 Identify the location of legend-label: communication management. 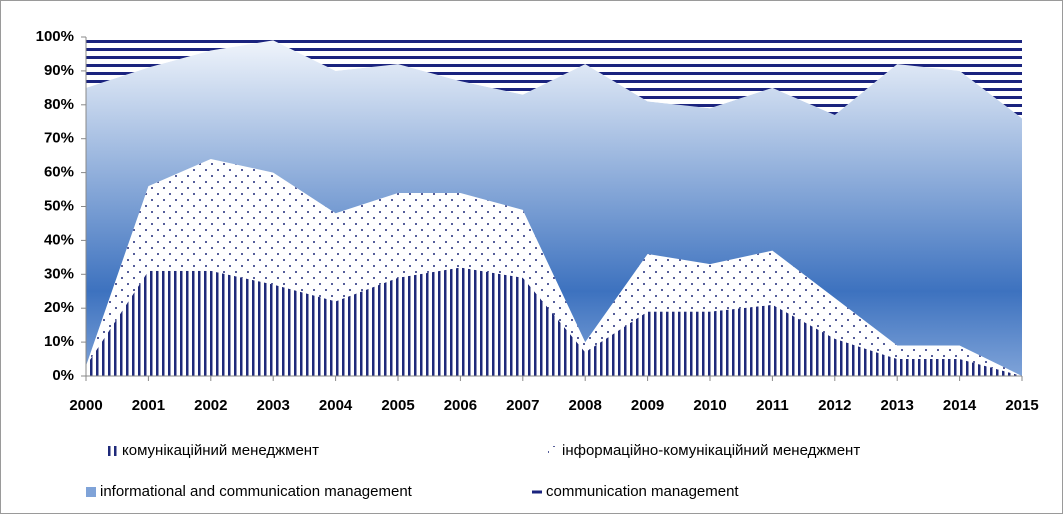
(642, 491).